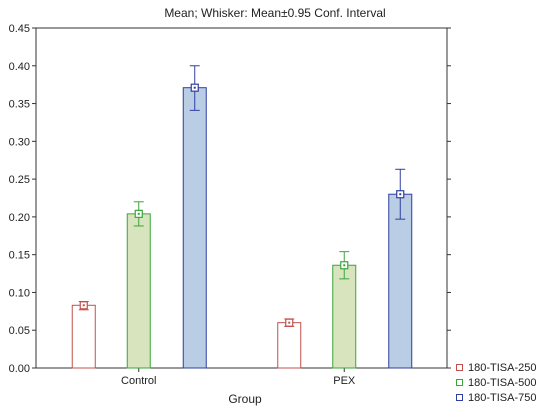 This screenshot has width=550, height=410. What do you see at coordinates (19, 105) in the screenshot?
I see `y-tick-label: 0.35` at bounding box center [19, 105].